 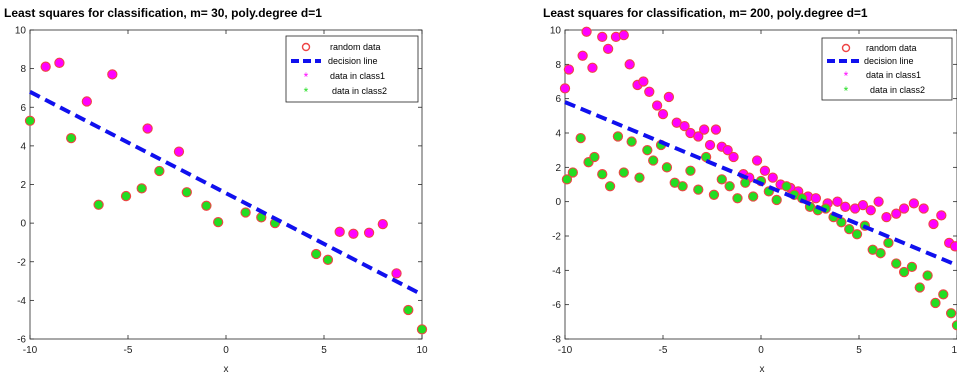 I want to click on chart-1-legend-box, so click(x=352, y=69).